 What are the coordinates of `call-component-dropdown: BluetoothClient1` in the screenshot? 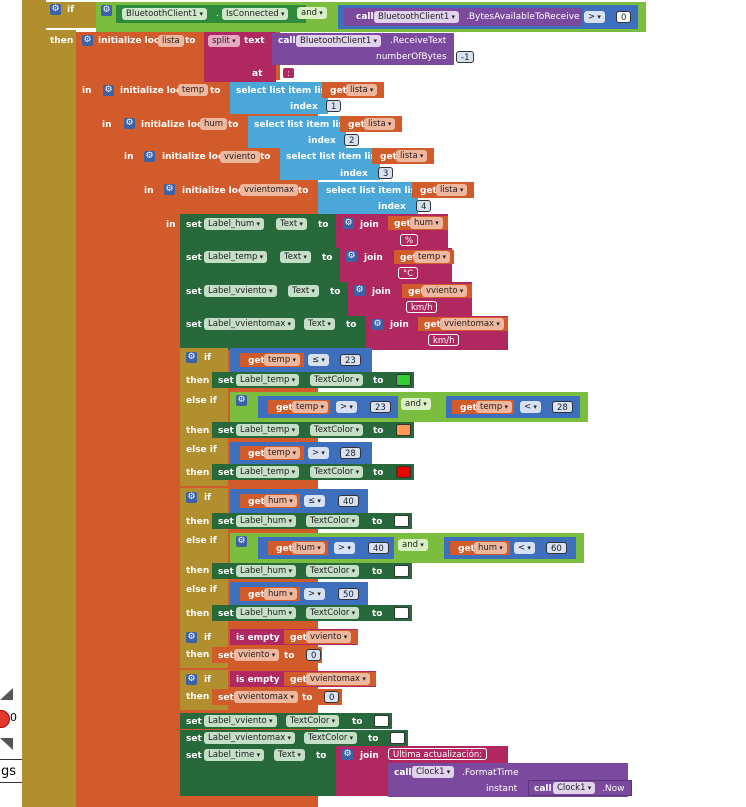 It's located at (417, 17).